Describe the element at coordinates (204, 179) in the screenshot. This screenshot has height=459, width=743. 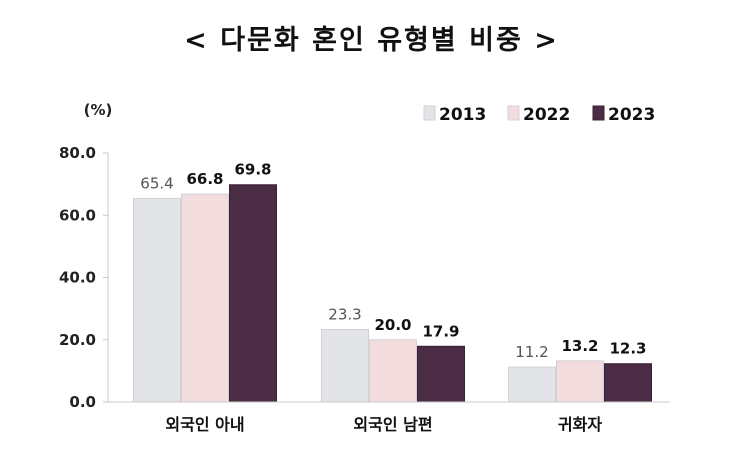
I see `data-label-2022-0: 66.8` at that location.